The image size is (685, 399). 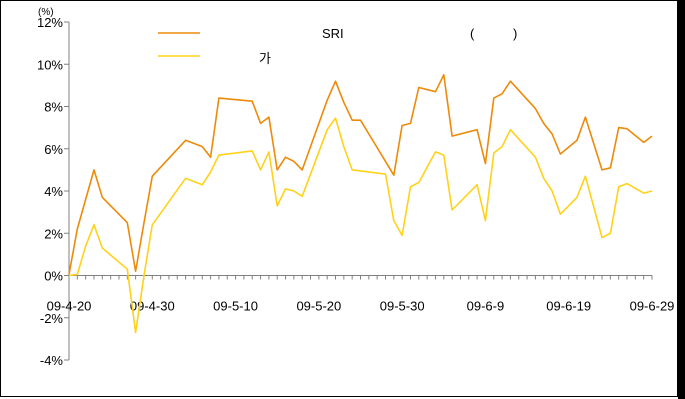 I want to click on y-tick-label: 12%, so click(x=50, y=22).